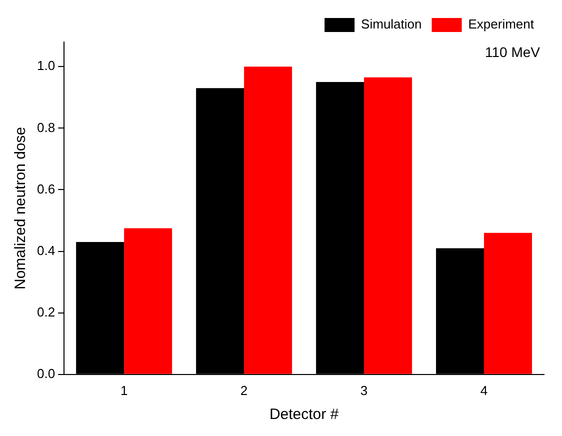 This screenshot has width=562, height=436. What do you see at coordinates (46, 312) in the screenshot?
I see `y-tick-label: 0.2` at bounding box center [46, 312].